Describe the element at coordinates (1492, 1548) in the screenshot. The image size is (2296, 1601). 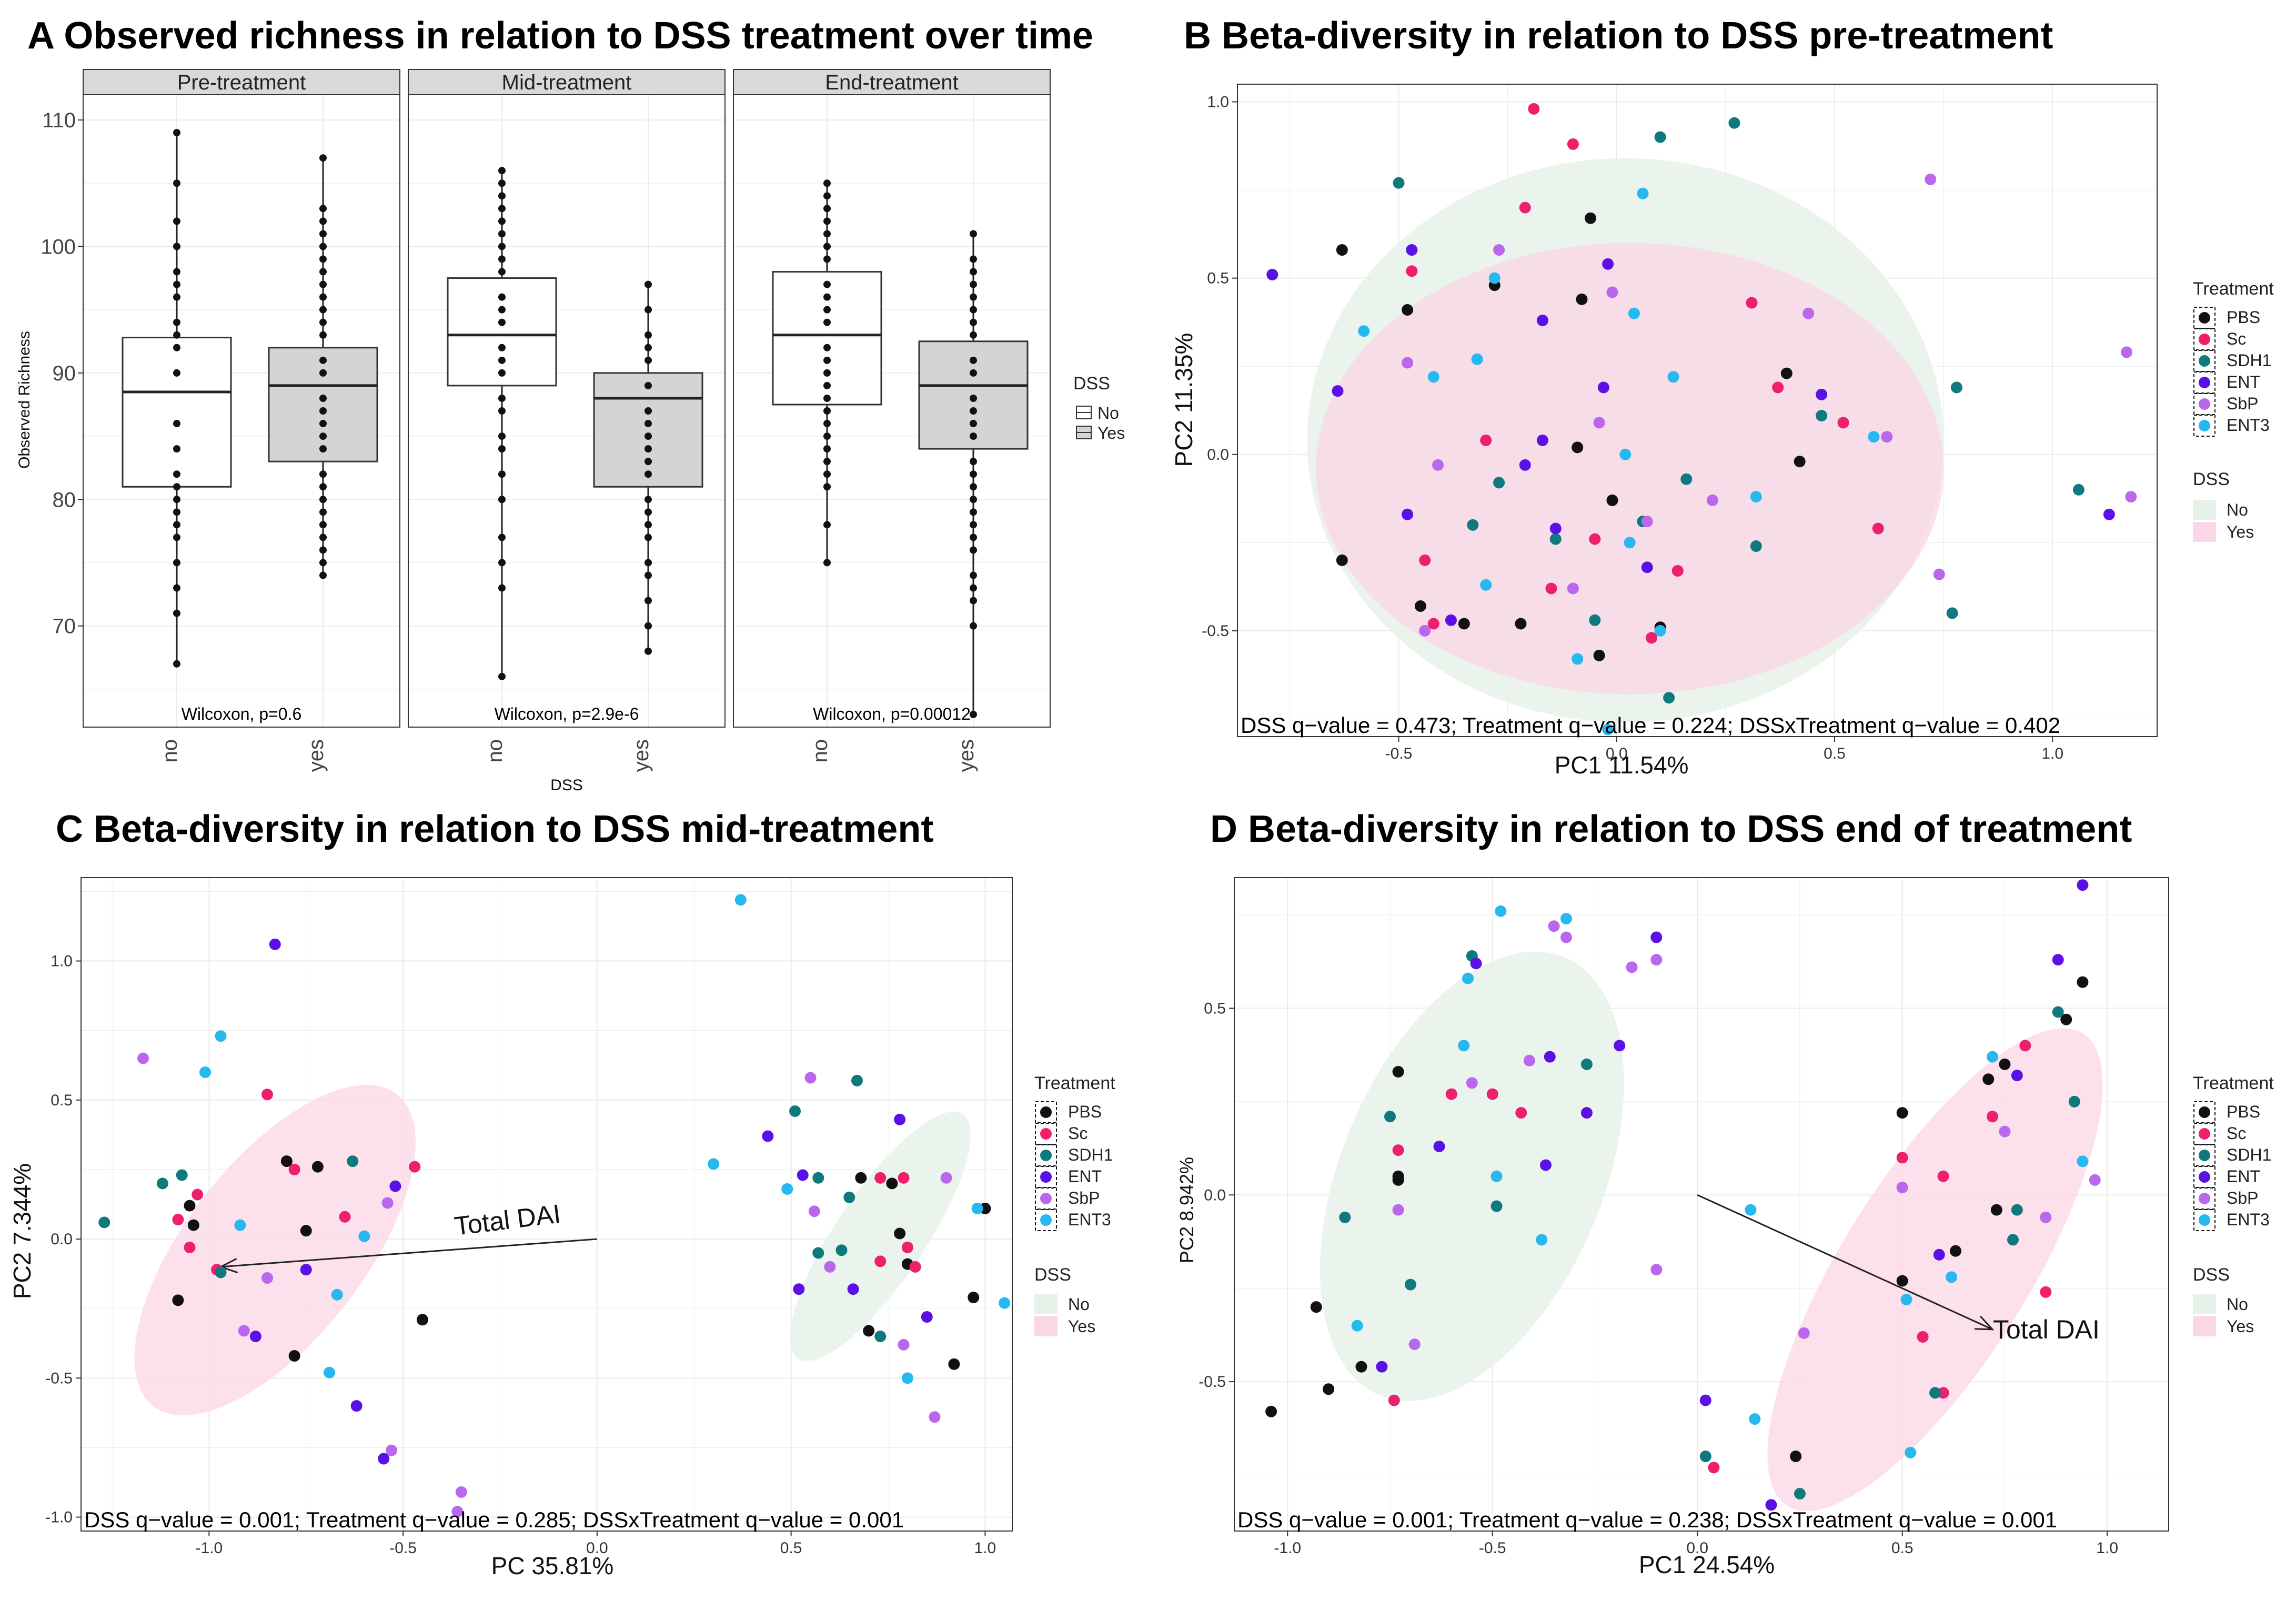
I see `x-tick-label: -0.5` at that location.